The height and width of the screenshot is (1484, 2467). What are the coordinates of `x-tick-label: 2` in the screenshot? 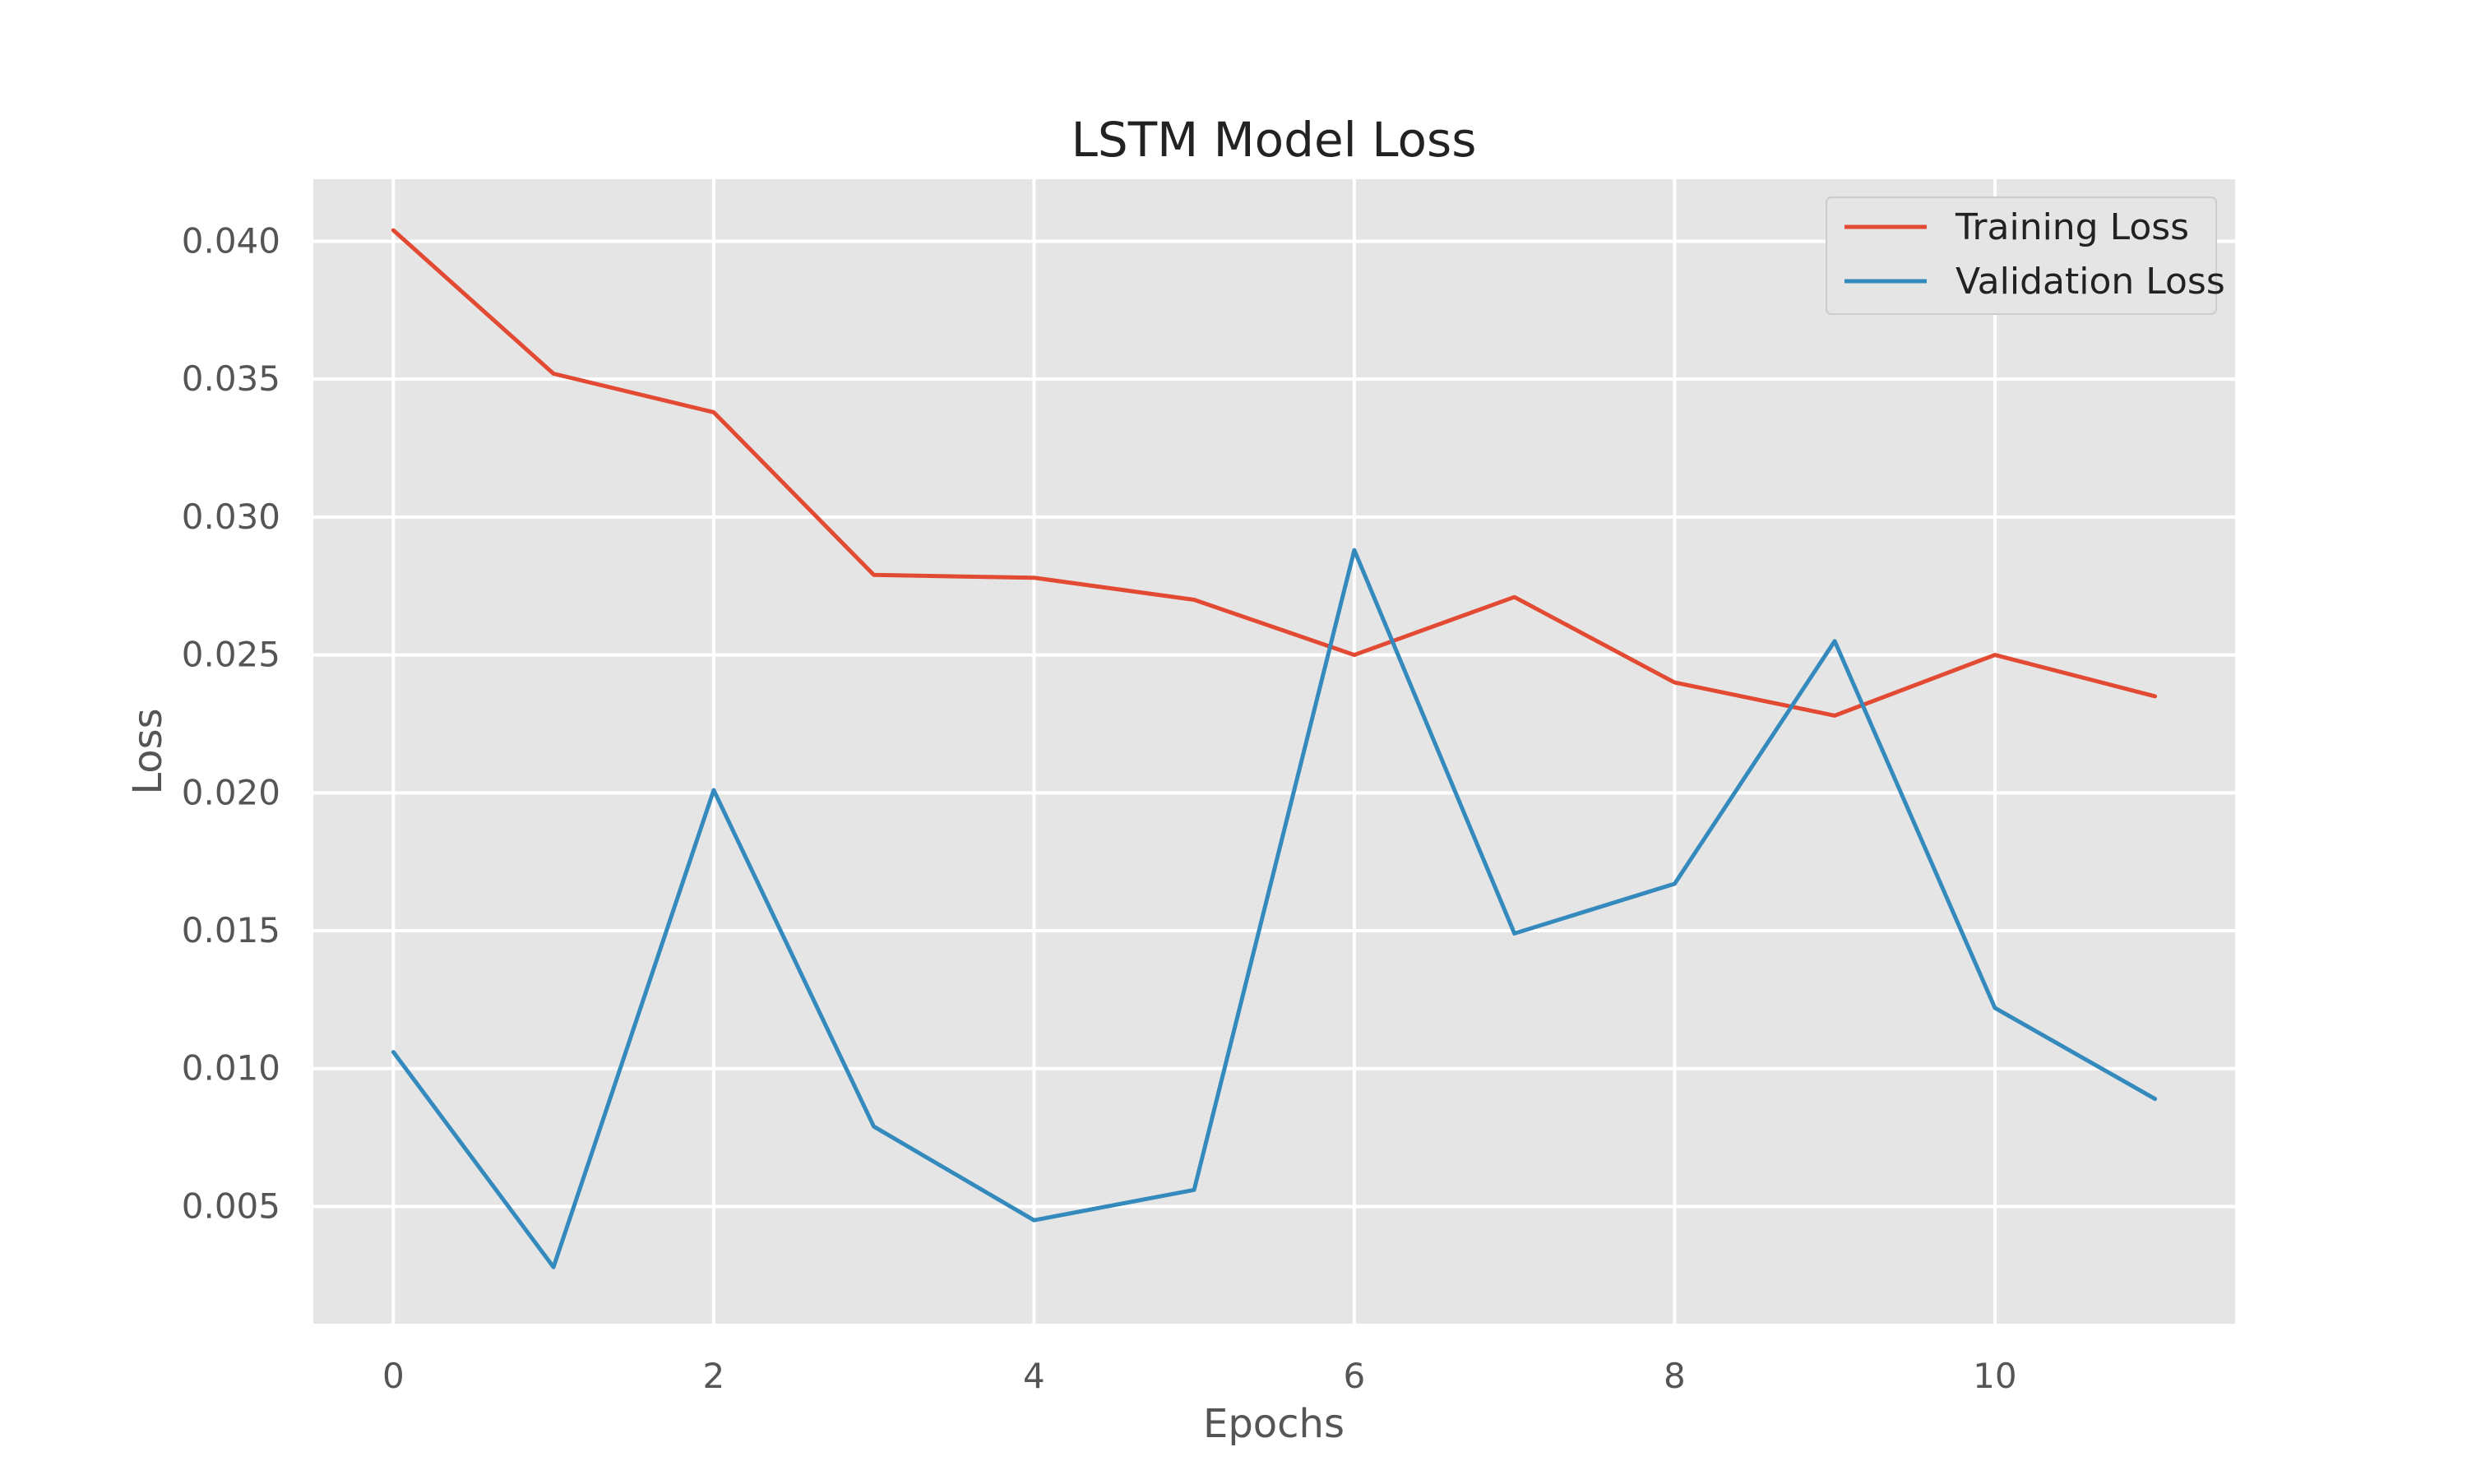 It's located at (714, 1376).